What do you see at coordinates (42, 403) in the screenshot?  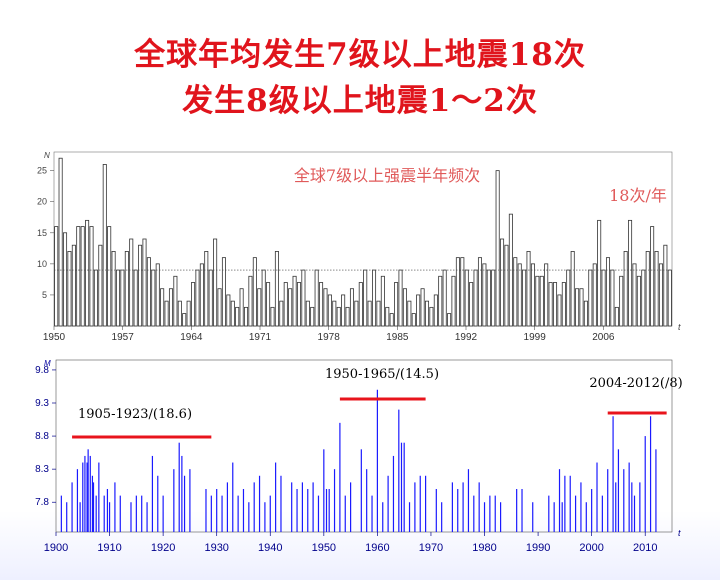 I see `chart2-y-tick-label: 9.3` at bounding box center [42, 403].